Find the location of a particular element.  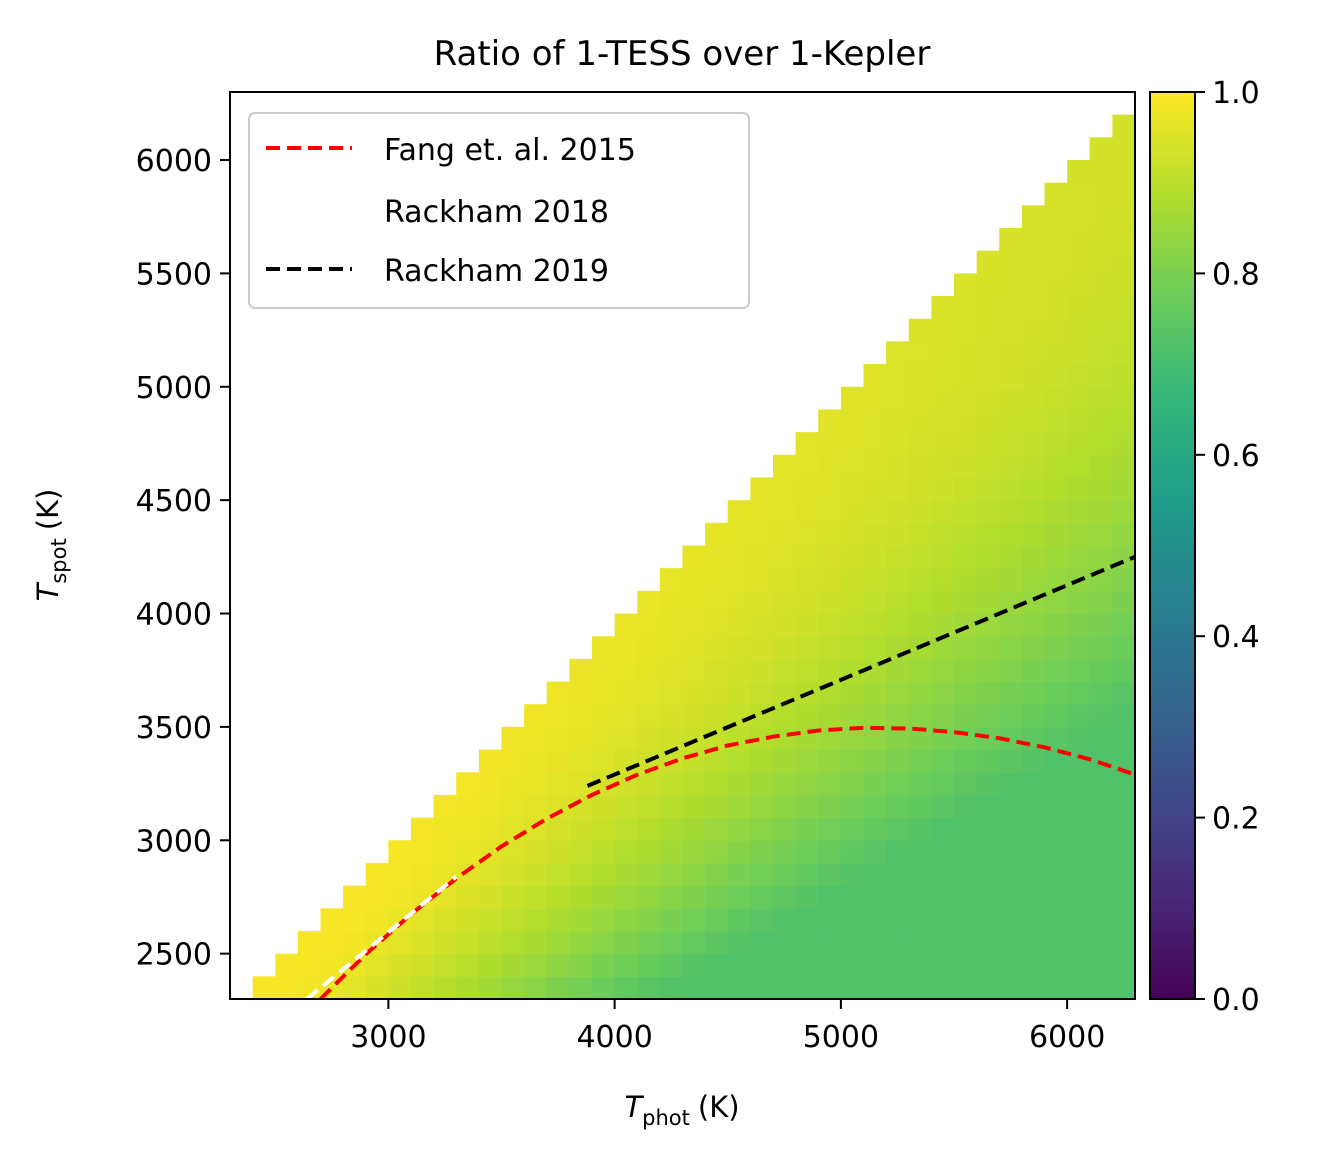

colorbar-ticks: 0.0 0.2 0.4 0.6 0.8 1.0 is located at coordinates (1227, 547).